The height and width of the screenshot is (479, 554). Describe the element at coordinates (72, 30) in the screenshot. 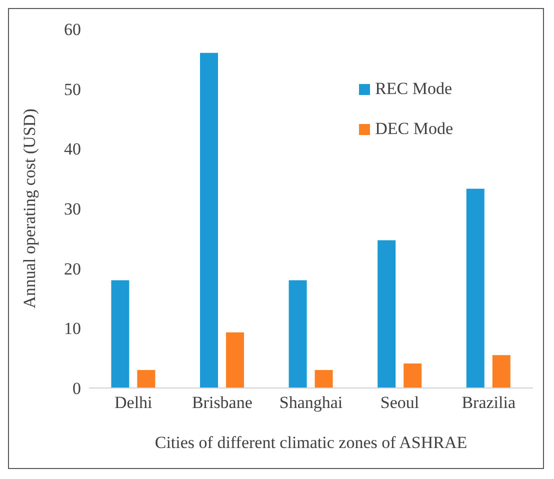

I see `y-tick-label: 60` at that location.